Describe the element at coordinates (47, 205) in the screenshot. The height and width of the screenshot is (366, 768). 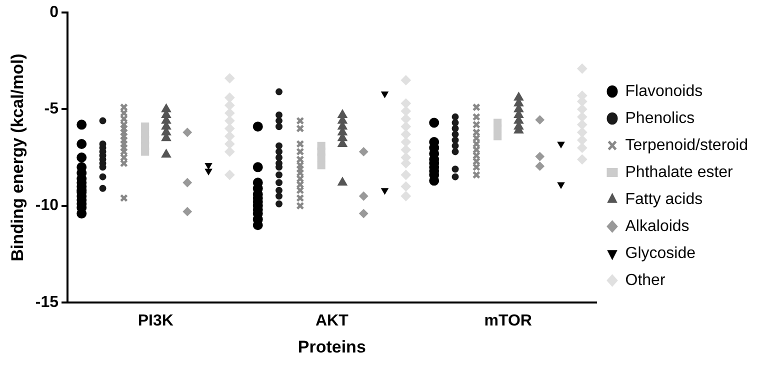
I see `y-tick-label: -10` at that location.